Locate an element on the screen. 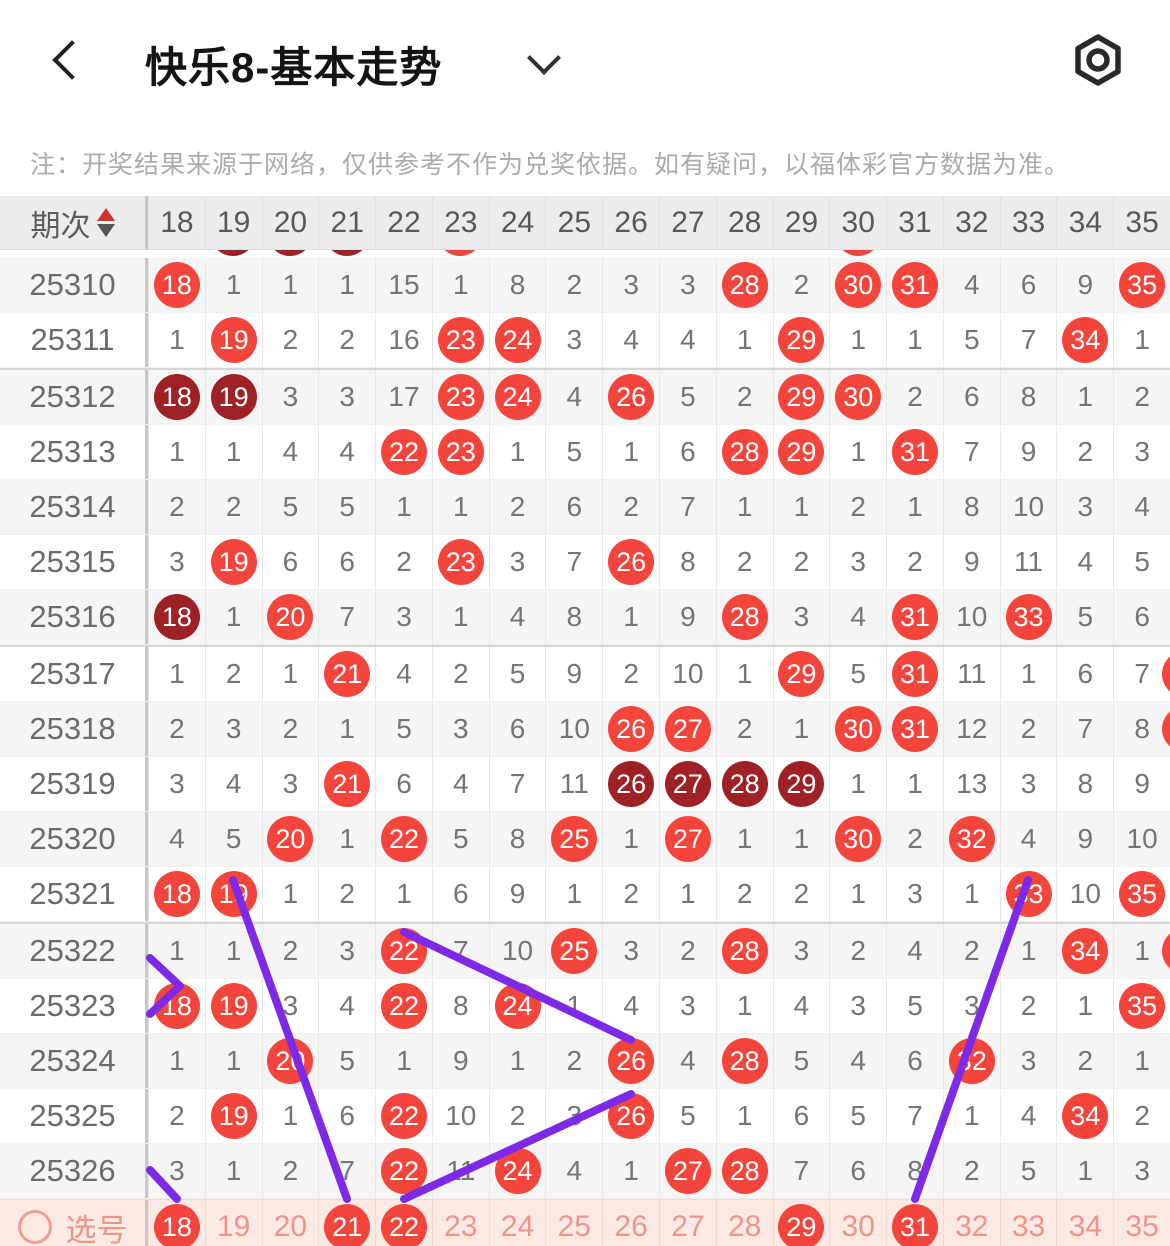 The height and width of the screenshot is (1246, 1170). cell-25314-20: 5 is located at coordinates (290, 507).